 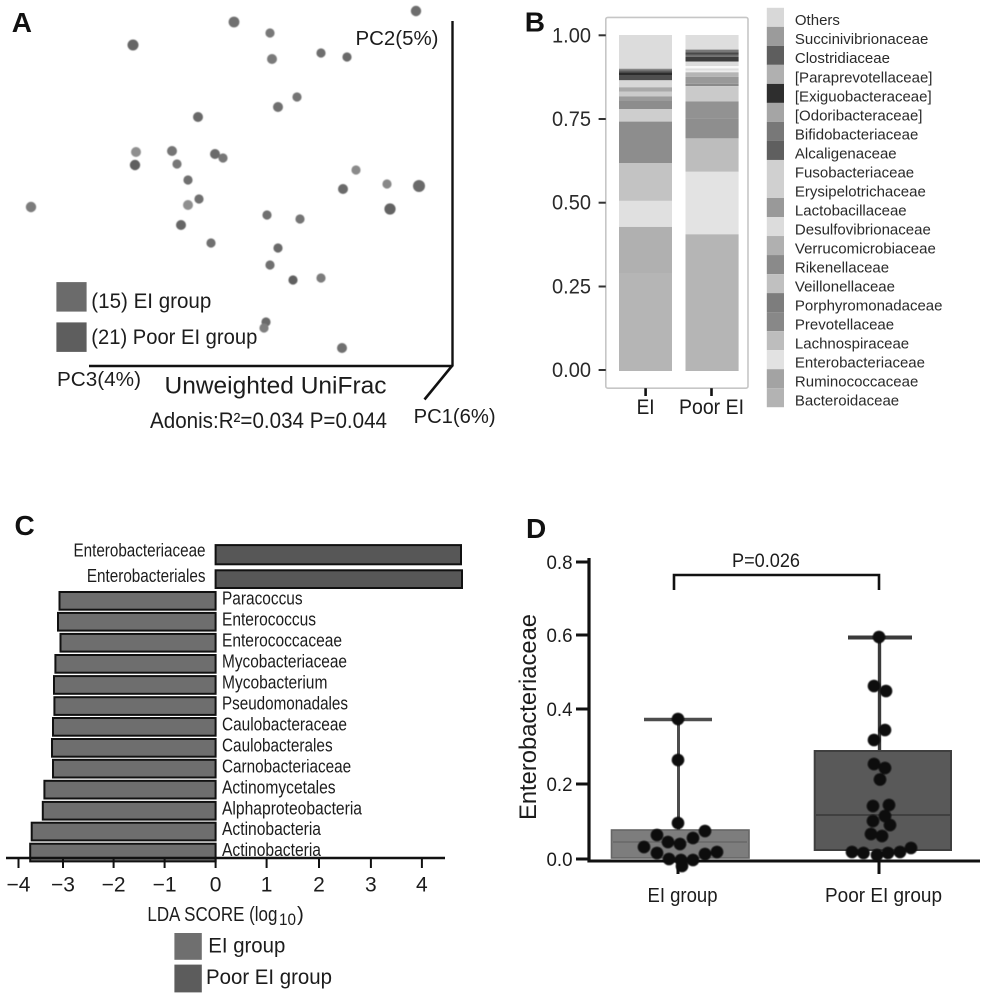 What do you see at coordinates (284, 662) in the screenshot?
I see `svg-text: Mycobacteriaceae` at bounding box center [284, 662].